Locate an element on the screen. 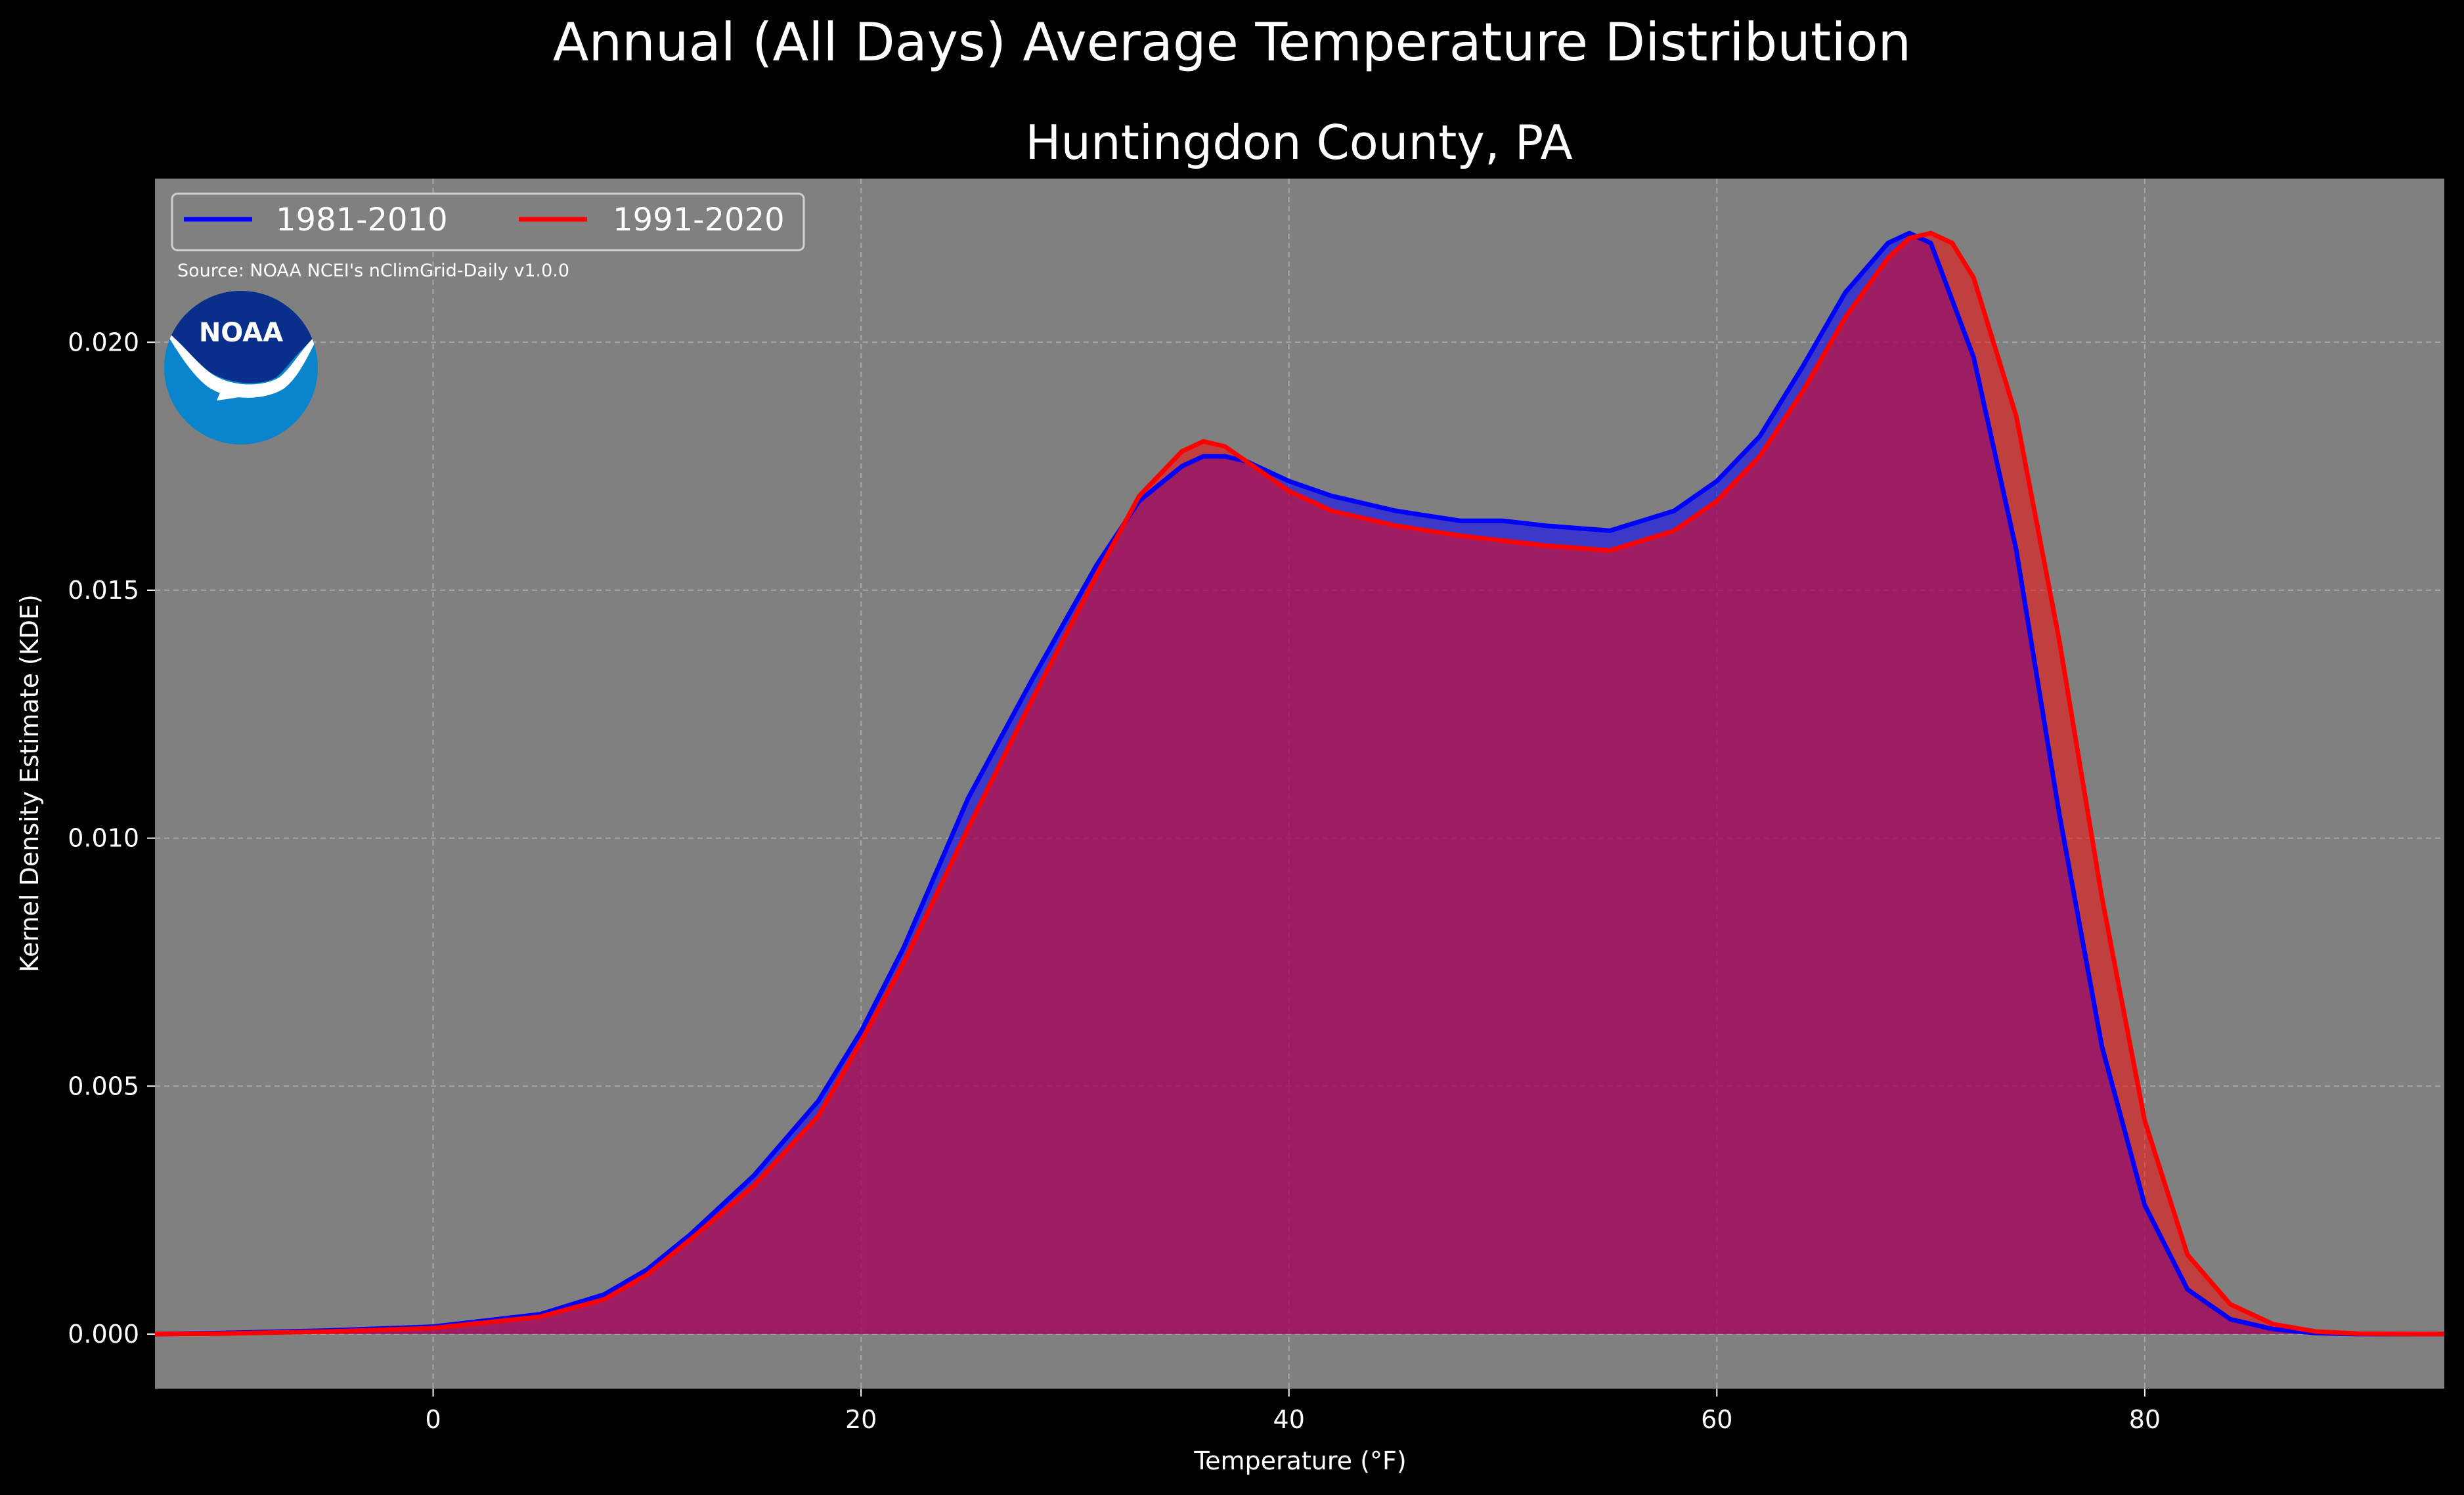  legend: 1981-2010 1991-2020 is located at coordinates (488, 221).